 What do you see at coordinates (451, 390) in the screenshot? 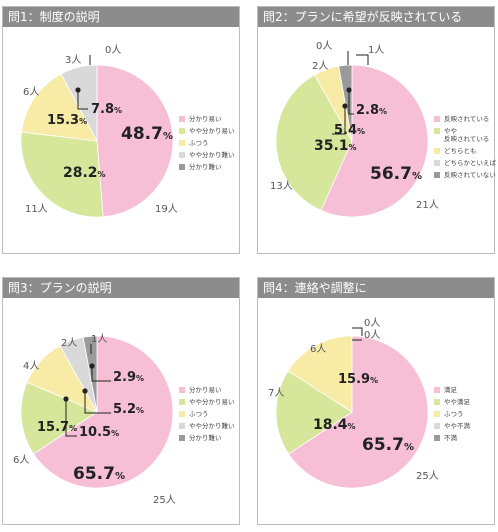
I see `legend-label: 満足` at bounding box center [451, 390].